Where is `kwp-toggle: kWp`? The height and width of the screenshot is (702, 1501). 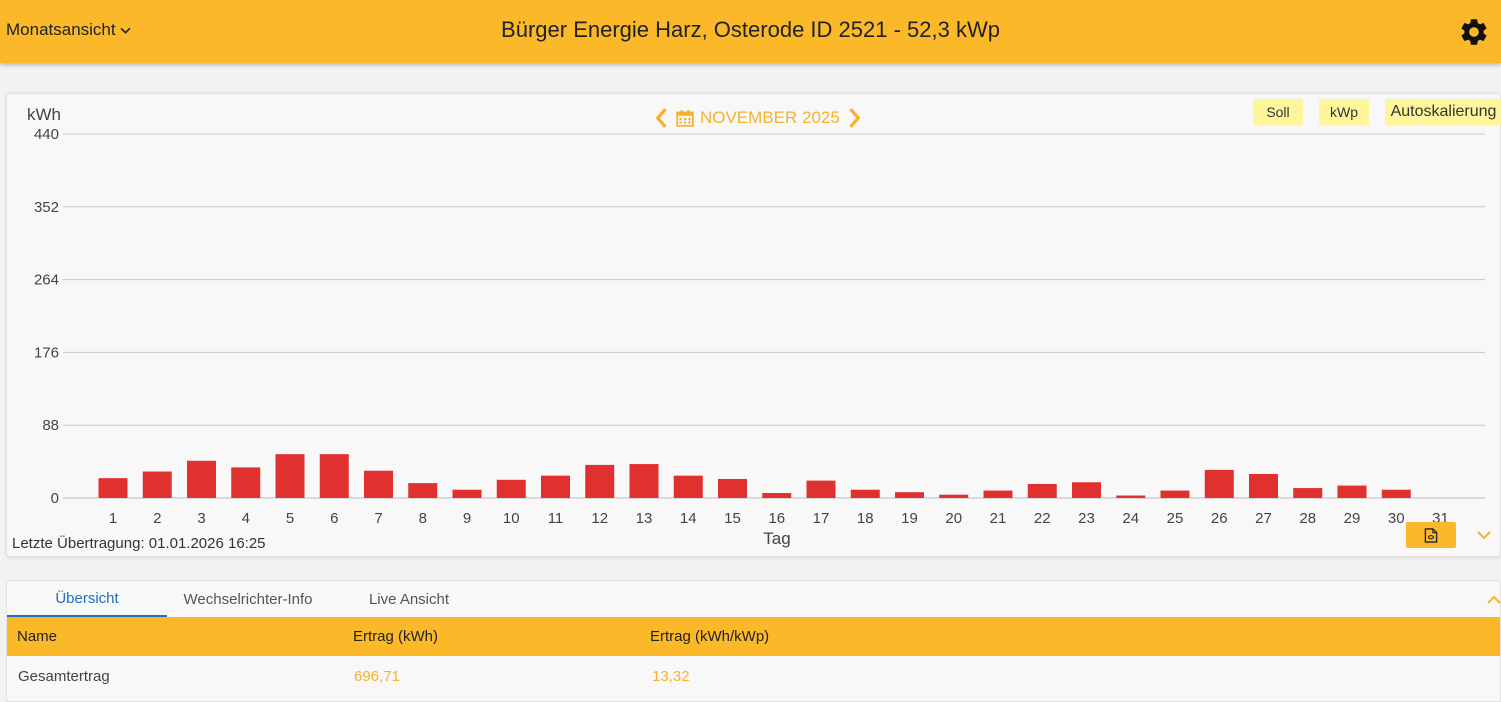
kwp-toggle: kWp is located at coordinates (1344, 112).